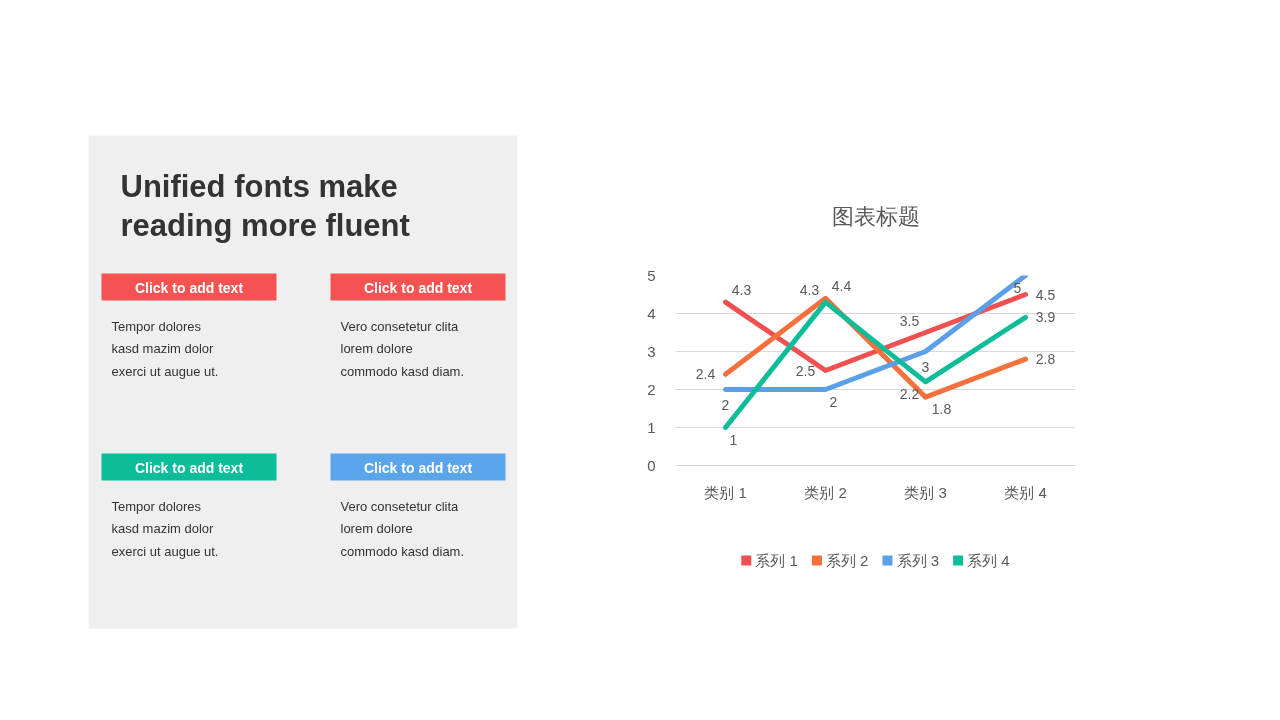 This screenshot has width=1280, height=720. Describe the element at coordinates (705, 374) in the screenshot. I see `data-label: 2.4` at that location.